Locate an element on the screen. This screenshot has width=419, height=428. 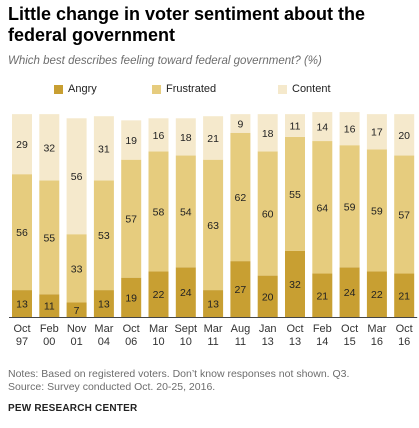
x-tick-label: Jan is located at coordinates (268, 329).